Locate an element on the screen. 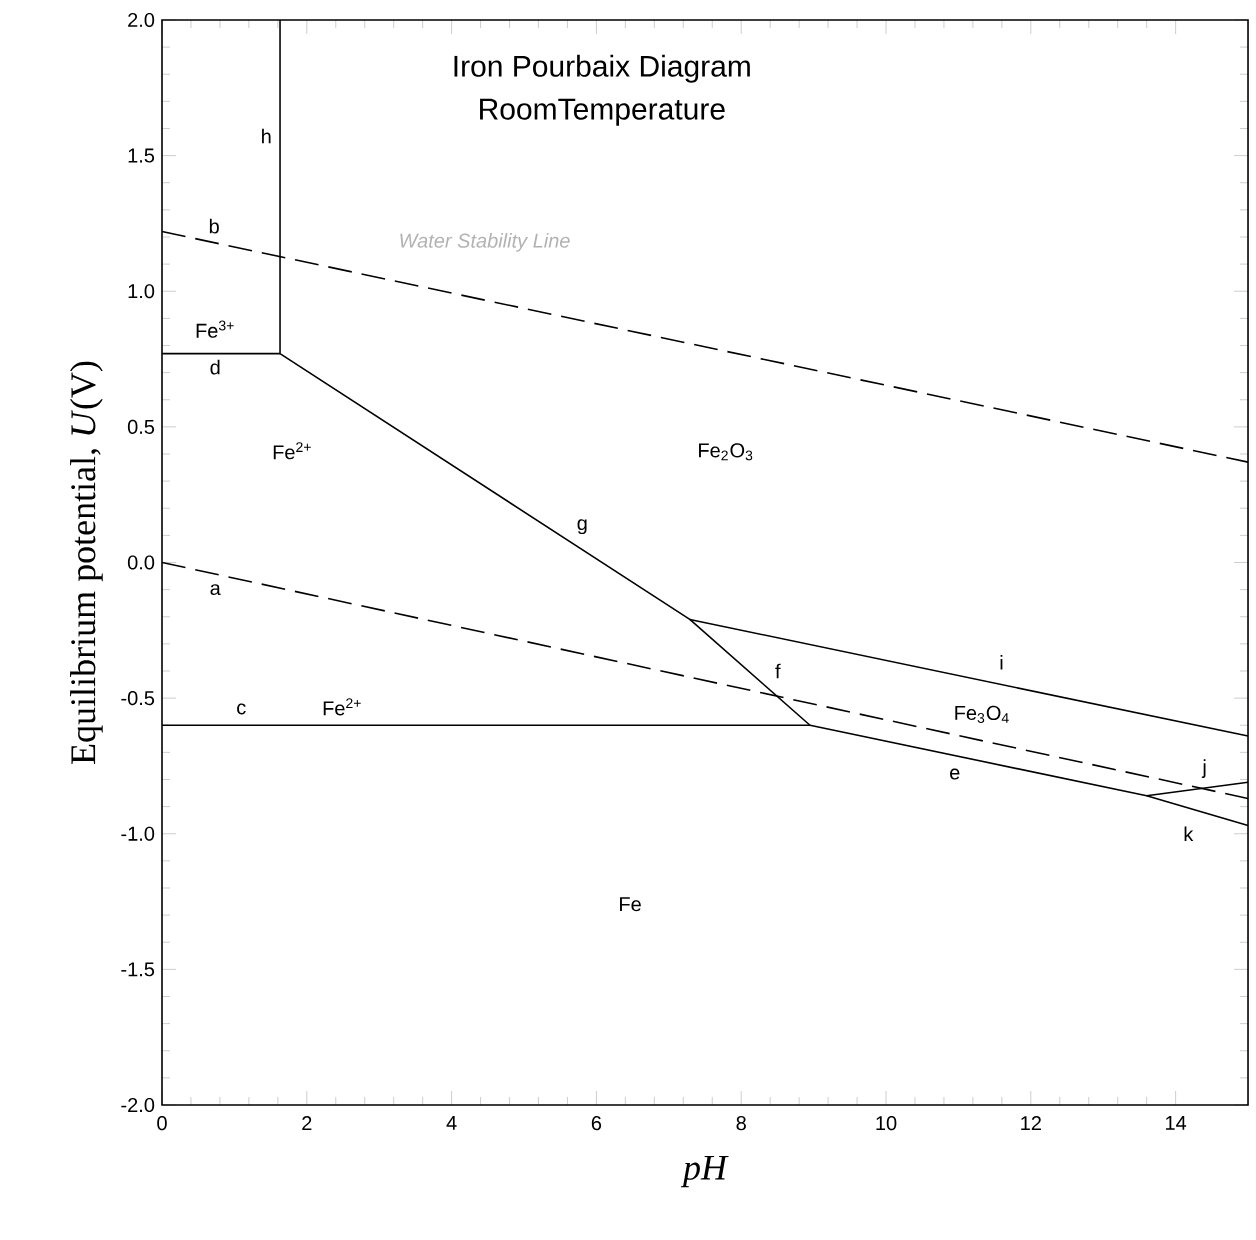  annotation: b is located at coordinates (214, 226).